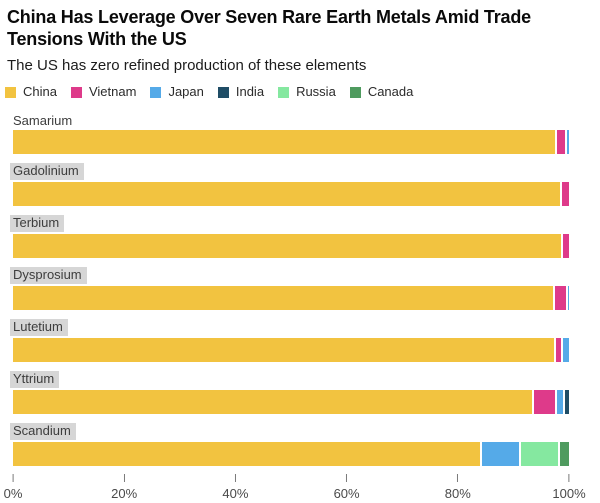  I want to click on legend-item-japan: Japan, so click(177, 91).